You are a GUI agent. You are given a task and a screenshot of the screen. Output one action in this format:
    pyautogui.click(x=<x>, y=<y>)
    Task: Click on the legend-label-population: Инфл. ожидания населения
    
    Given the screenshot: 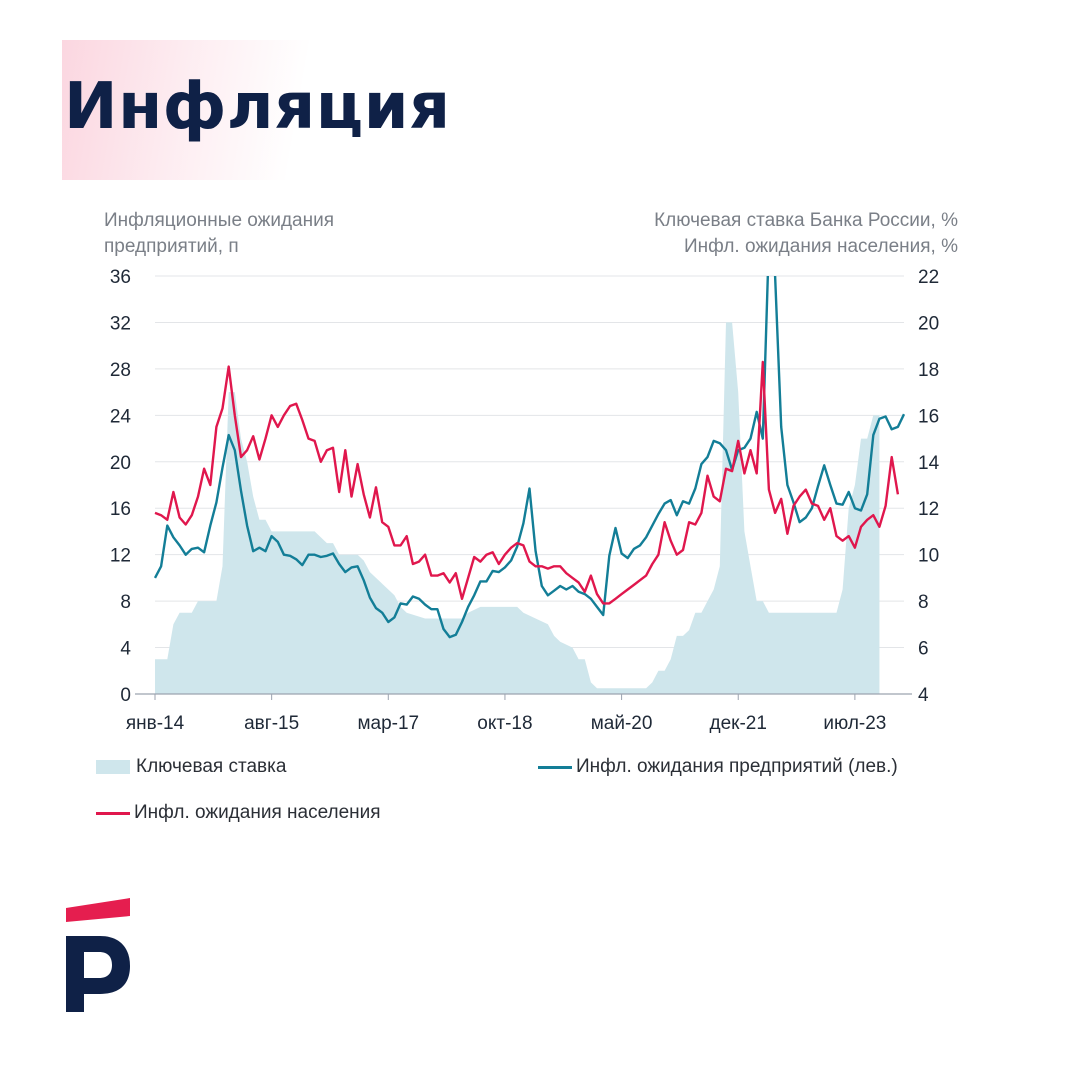 What is the action you would take?
    pyautogui.click(x=257, y=812)
    